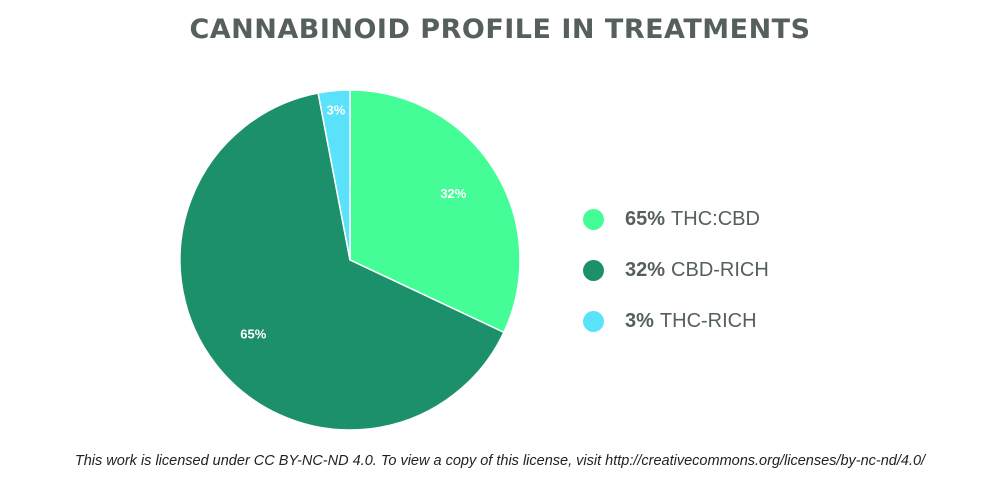 The height and width of the screenshot is (500, 1000). Describe the element at coordinates (720, 270) in the screenshot. I see `legend-name: CBD-RICH` at that location.